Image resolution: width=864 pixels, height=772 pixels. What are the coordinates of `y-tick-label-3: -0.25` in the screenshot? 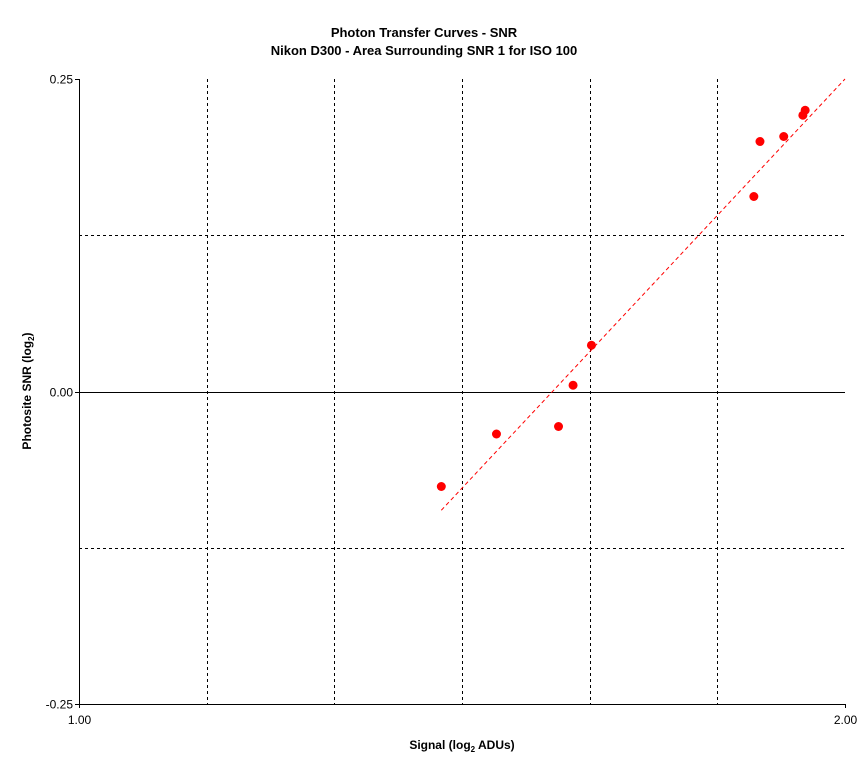 It's located at (60, 705).